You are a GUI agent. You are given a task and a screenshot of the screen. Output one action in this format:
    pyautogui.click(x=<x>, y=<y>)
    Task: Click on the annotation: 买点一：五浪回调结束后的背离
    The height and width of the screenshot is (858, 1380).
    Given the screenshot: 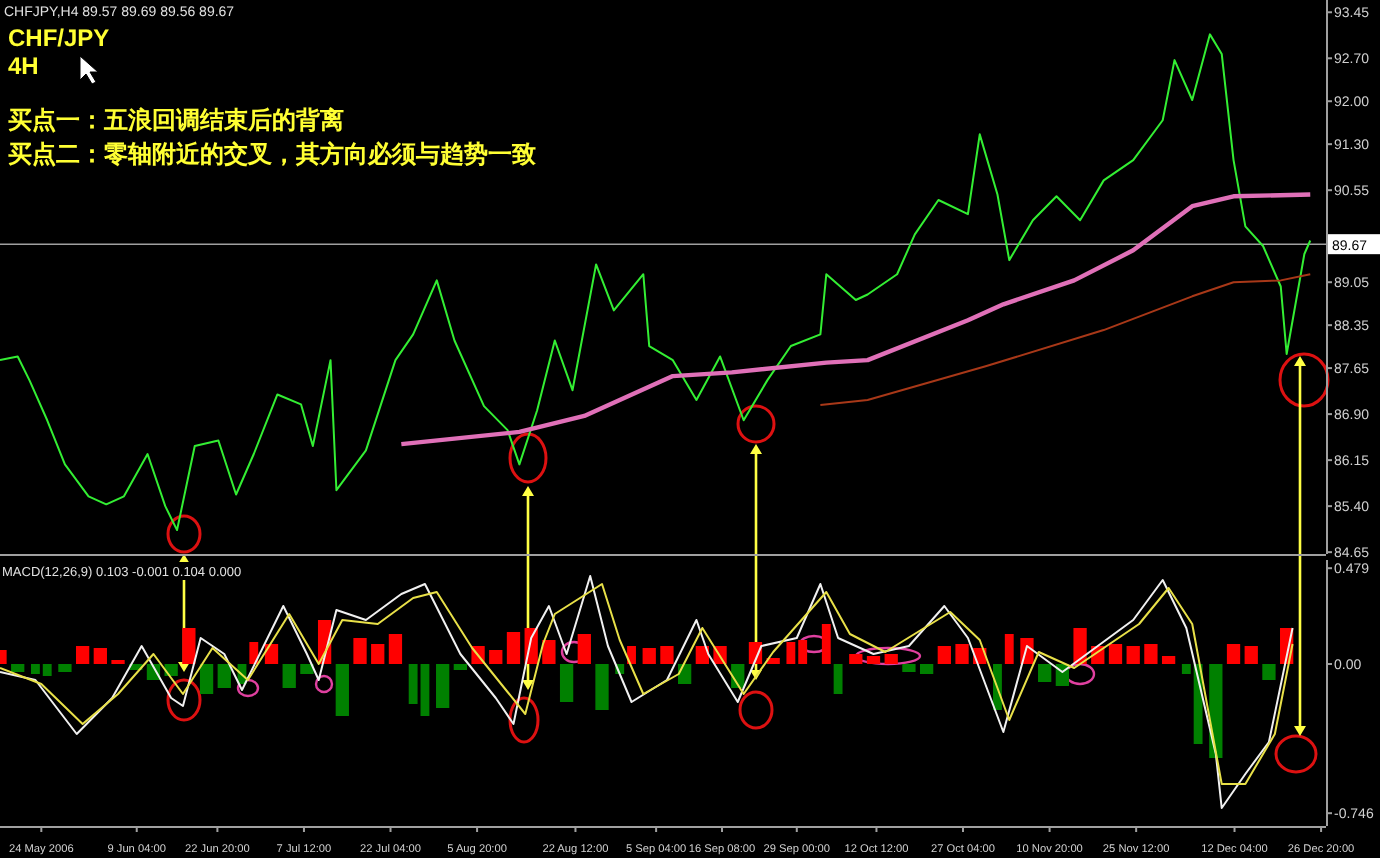 What is the action you would take?
    pyautogui.click(x=176, y=120)
    